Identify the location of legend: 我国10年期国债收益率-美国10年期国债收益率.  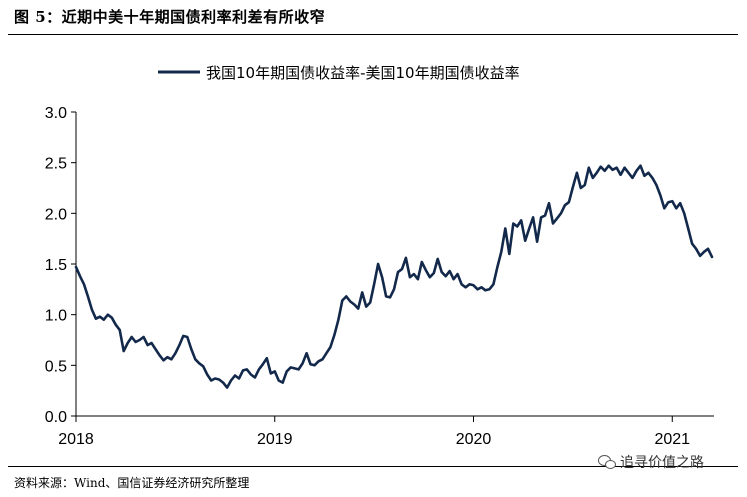
(339, 73).